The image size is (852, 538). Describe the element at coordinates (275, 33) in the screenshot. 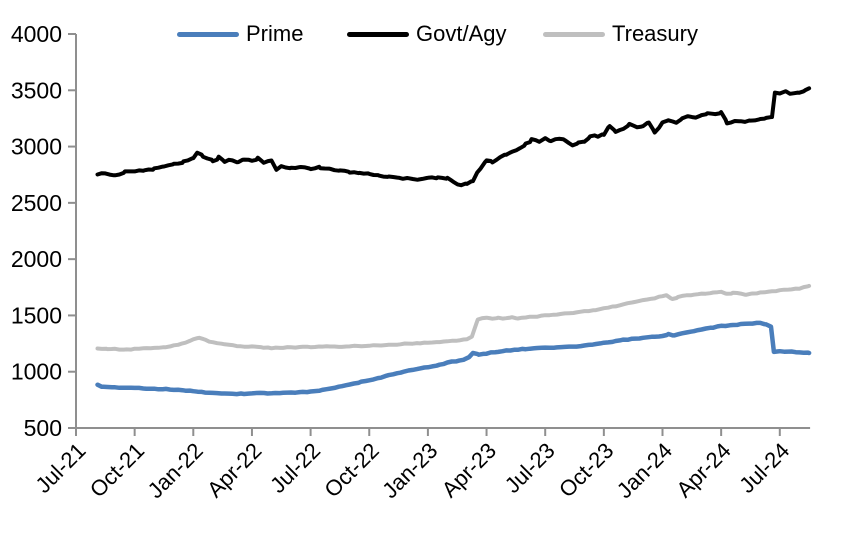

I see `legend-label-prime: Prime` at that location.